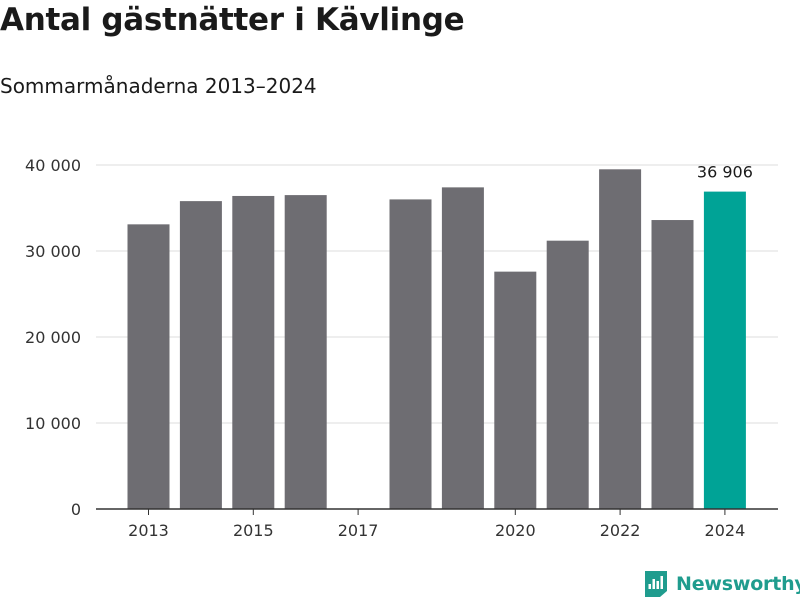  What do you see at coordinates (620, 339) in the screenshot?
I see `bar-2022` at bounding box center [620, 339].